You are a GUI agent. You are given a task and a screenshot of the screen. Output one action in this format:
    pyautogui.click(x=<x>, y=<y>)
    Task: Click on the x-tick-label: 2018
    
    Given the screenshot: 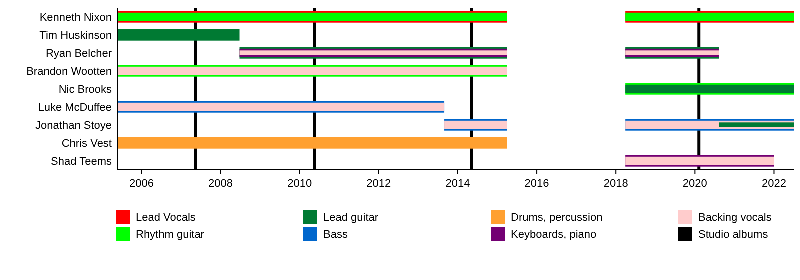 What is the action you would take?
    pyautogui.click(x=616, y=184)
    